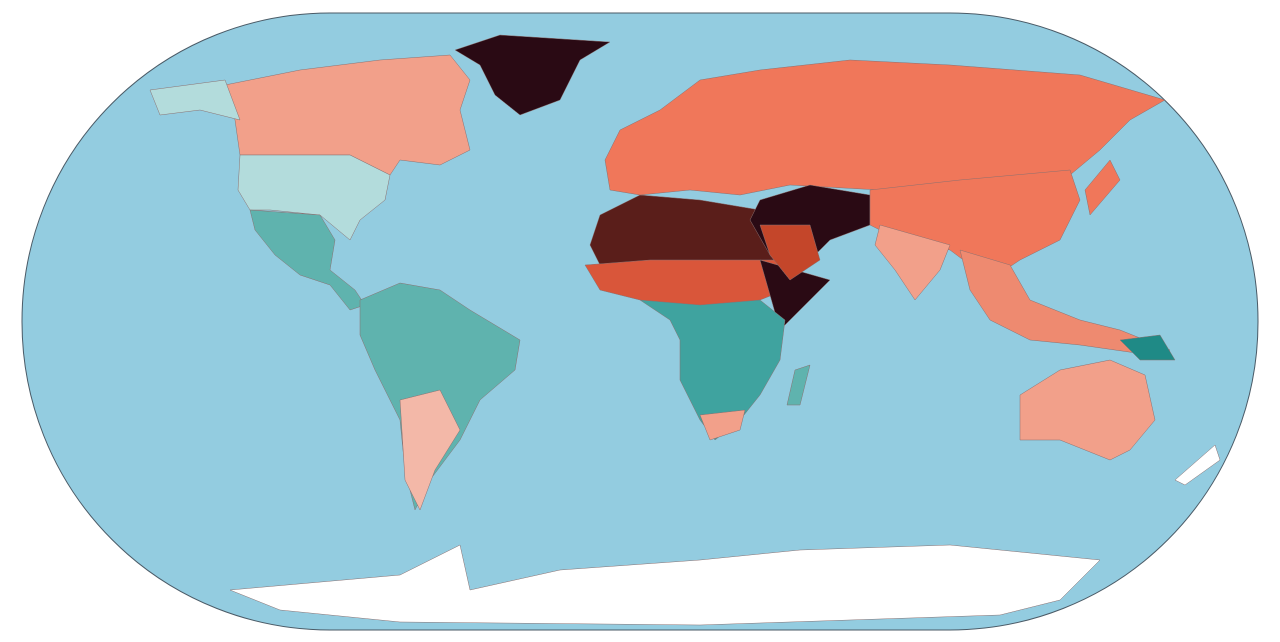 The width and height of the screenshot is (1280, 642). I want to click on papua-new-guinea, so click(1147, 347).